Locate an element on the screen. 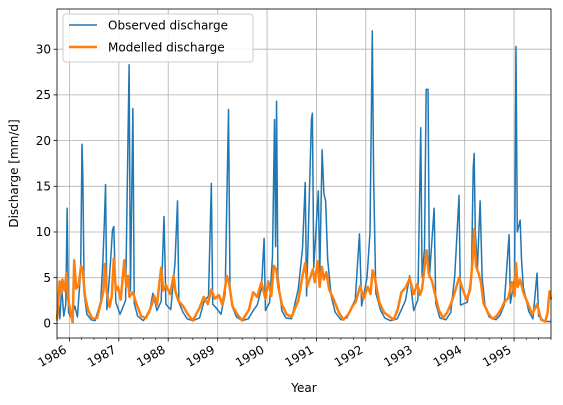  y-tick-label: 10 is located at coordinates (43, 232).